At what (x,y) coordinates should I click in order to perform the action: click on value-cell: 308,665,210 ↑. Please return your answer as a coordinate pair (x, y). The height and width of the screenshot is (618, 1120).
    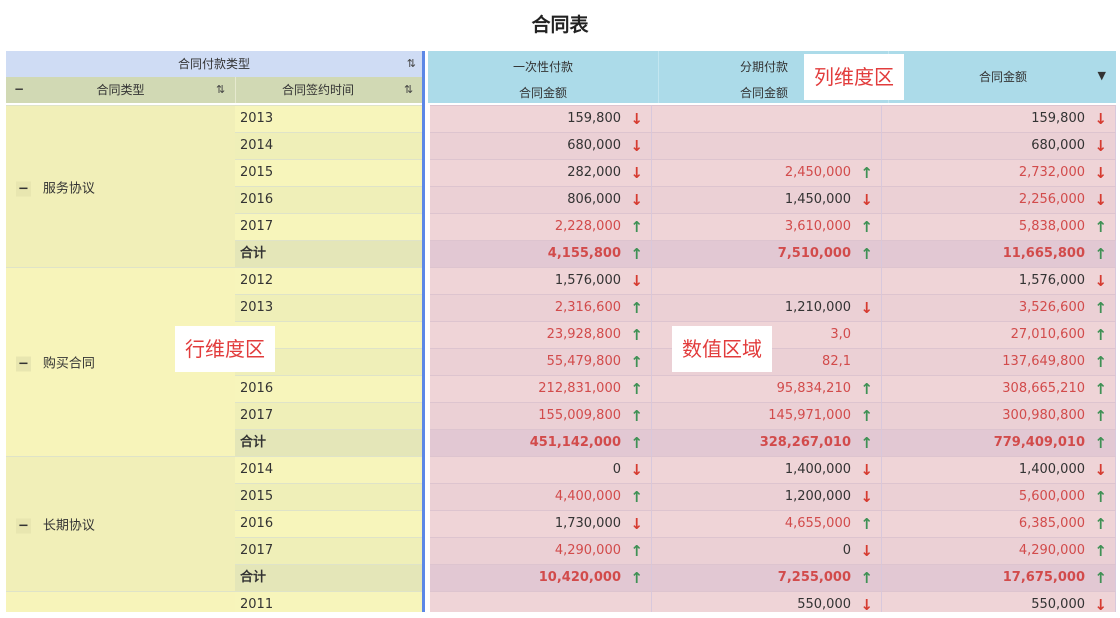
    Looking at the image, I should click on (999, 388).